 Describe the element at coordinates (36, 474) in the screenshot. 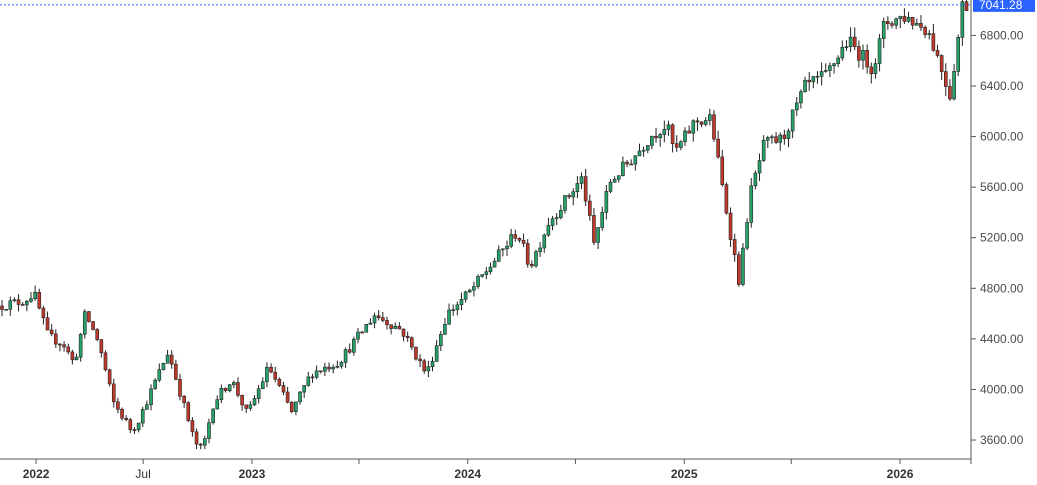

I see `x-tick-label: 2022` at that location.